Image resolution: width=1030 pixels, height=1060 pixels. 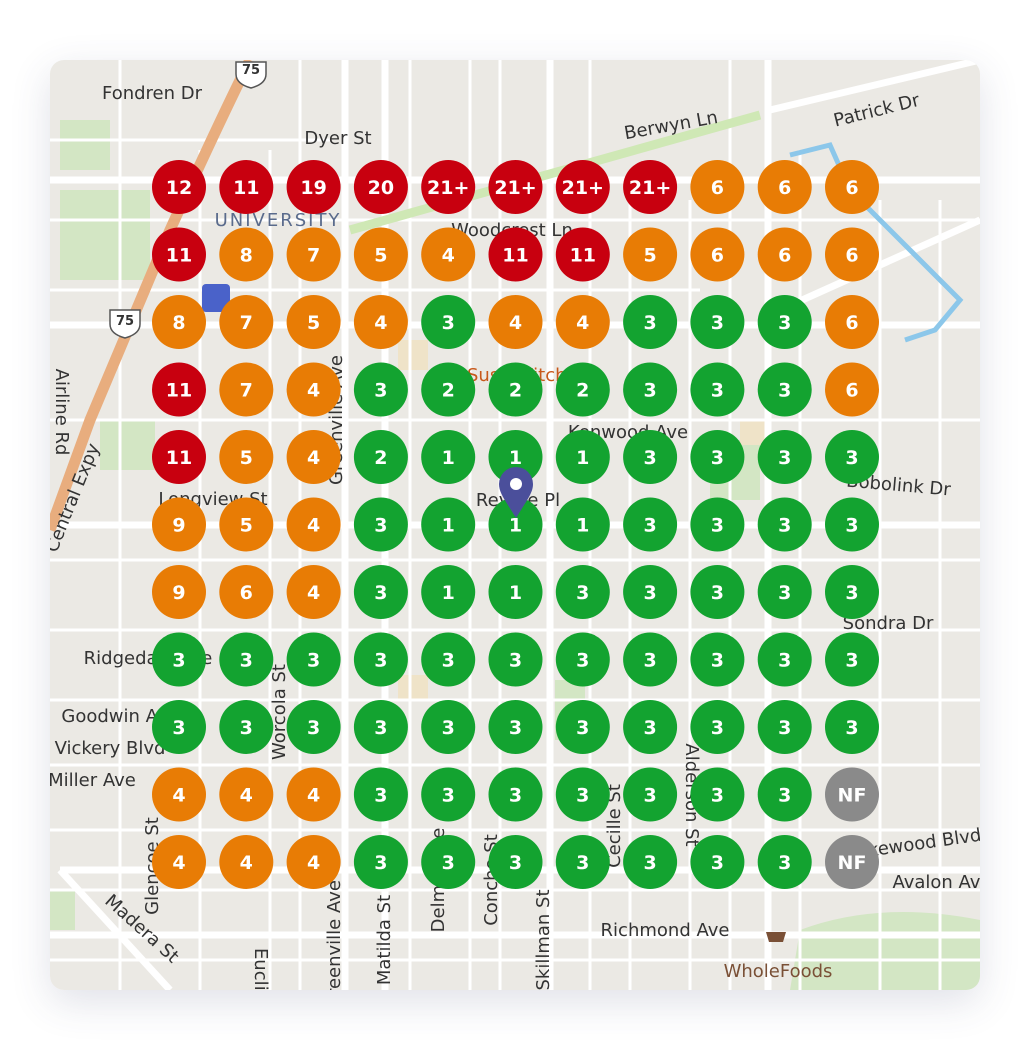 I want to click on location-pin, so click(x=516, y=492).